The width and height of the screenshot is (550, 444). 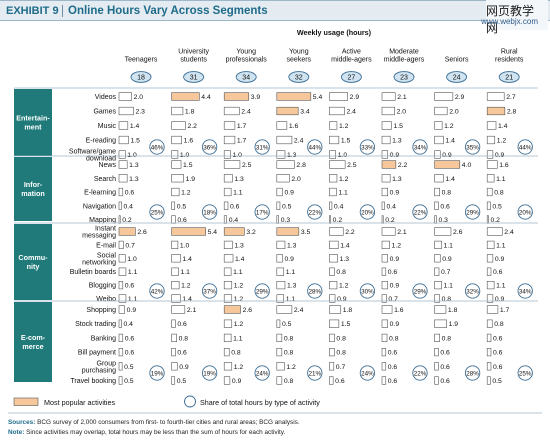 What do you see at coordinates (299, 78) in the screenshot?
I see `segment-total-value: 32` at bounding box center [299, 78].